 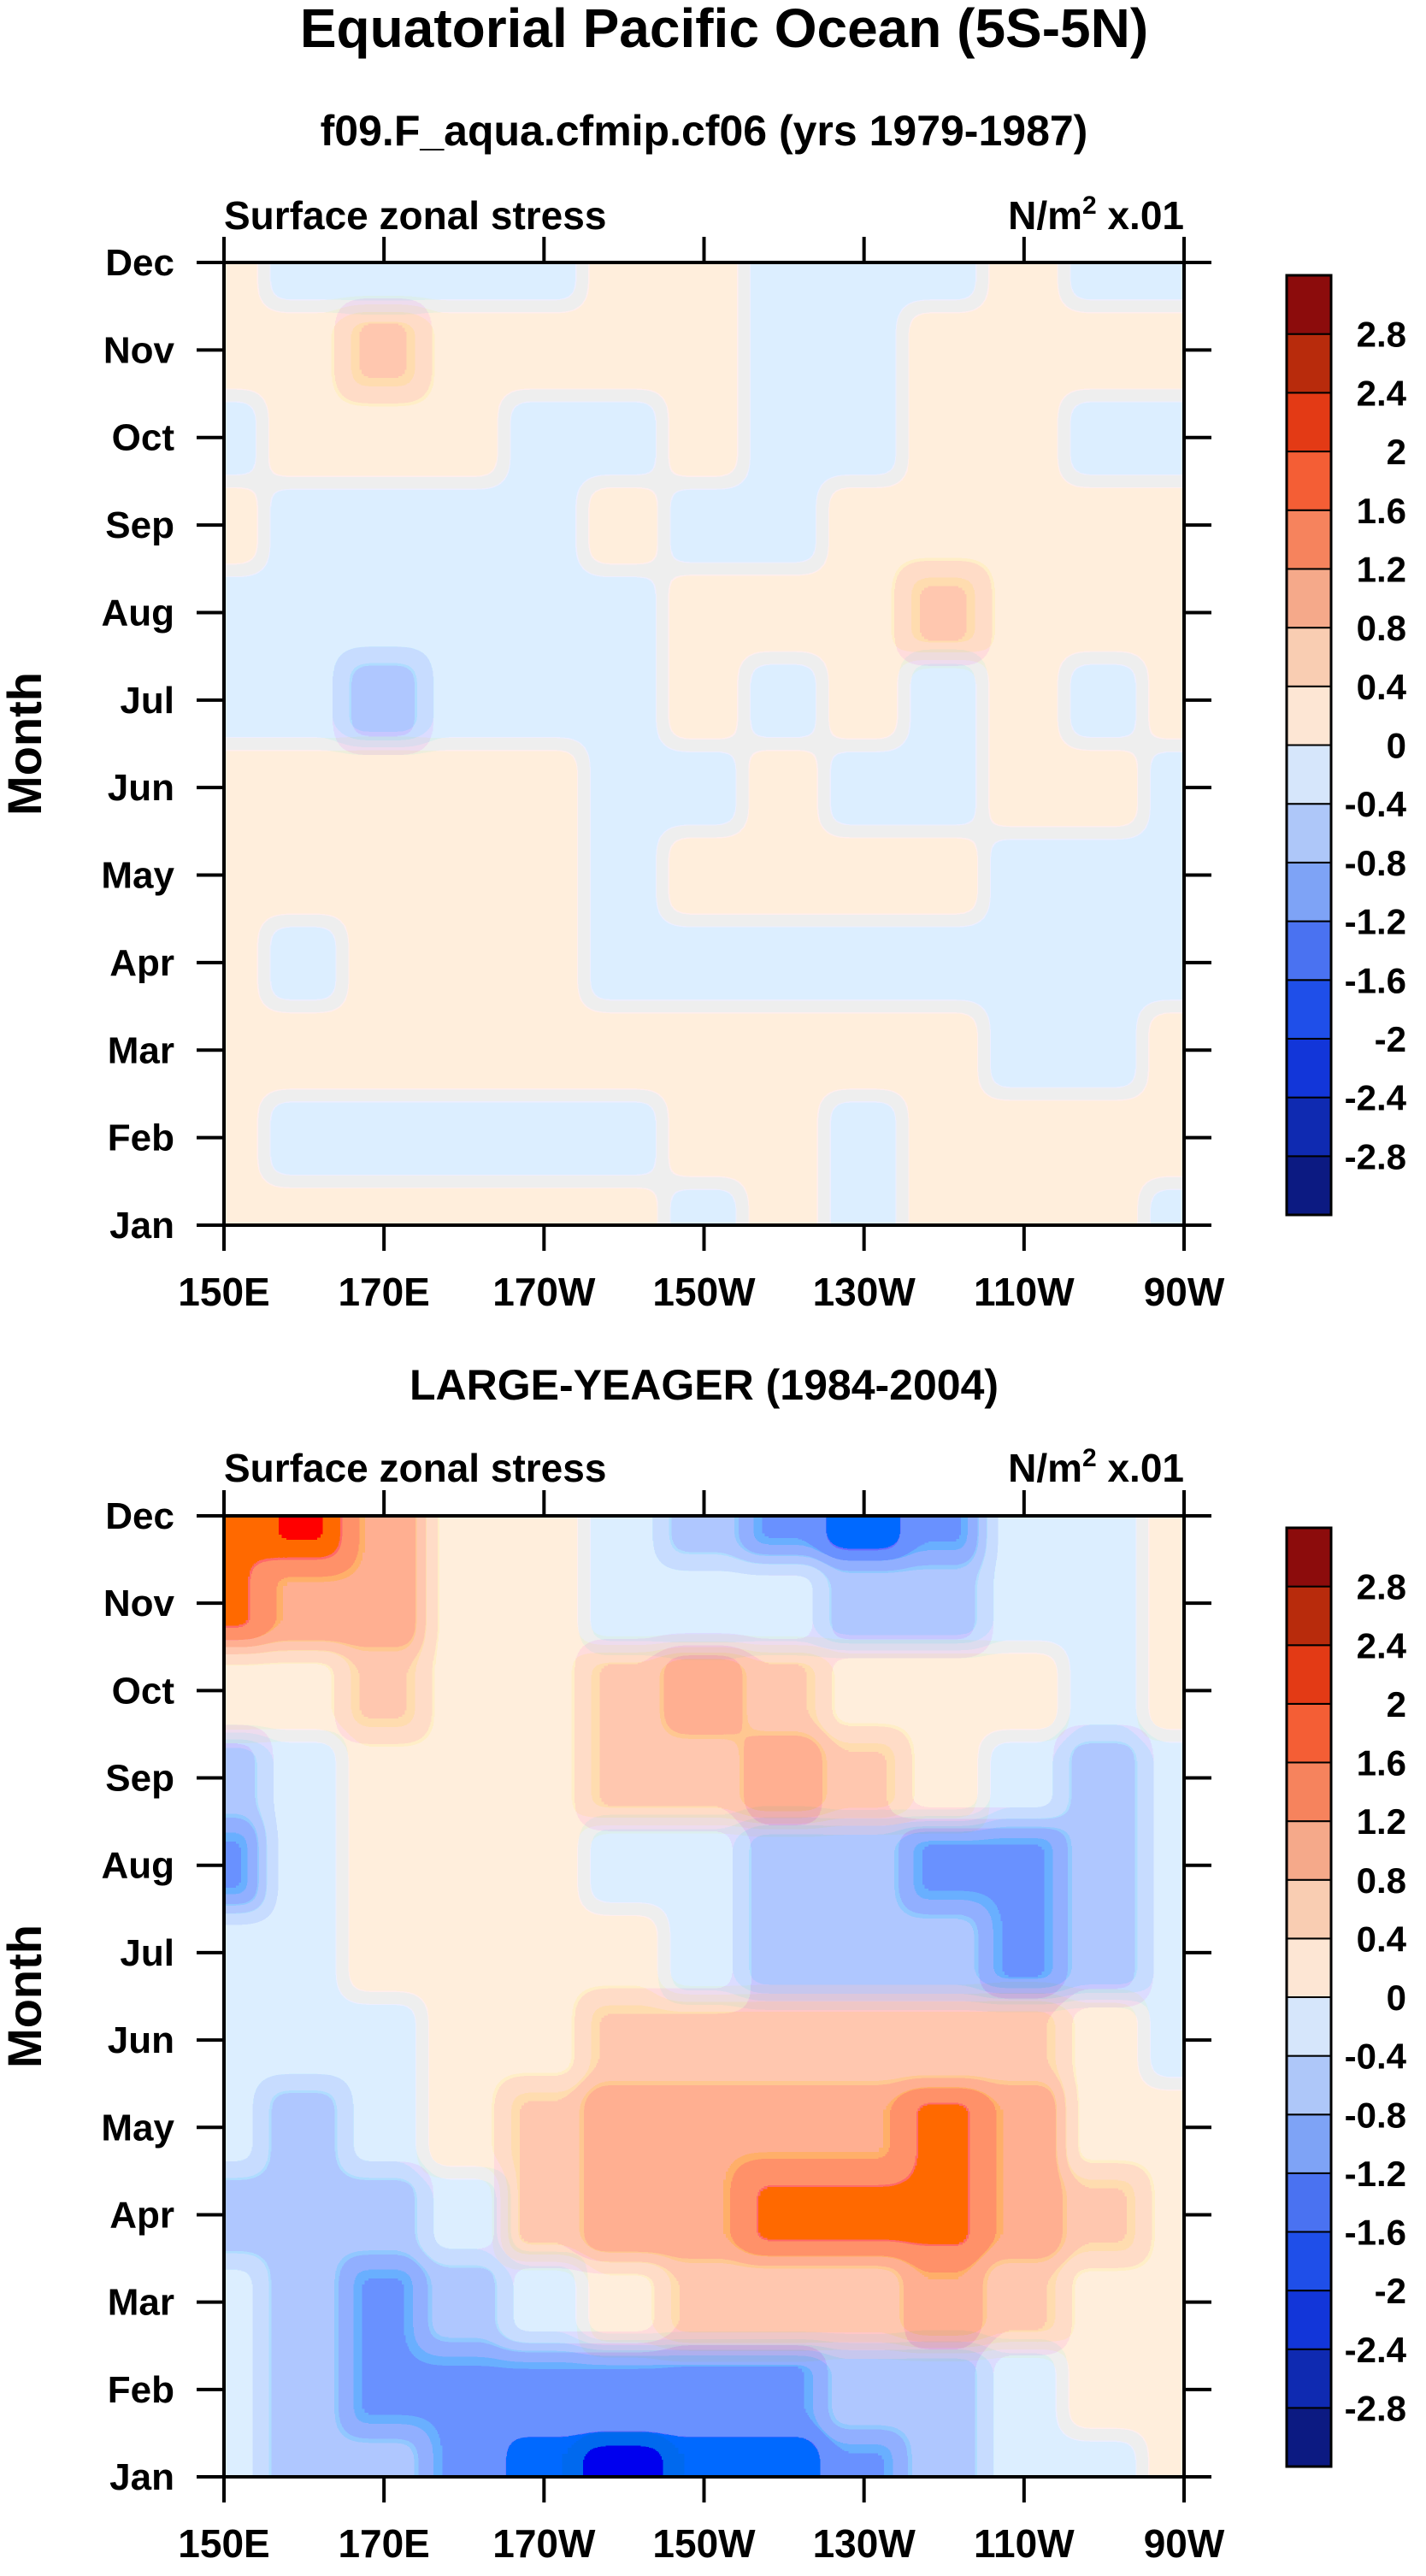 What do you see at coordinates (1376, 2057) in the screenshot?
I see `colorbar-label: -0.4` at bounding box center [1376, 2057].